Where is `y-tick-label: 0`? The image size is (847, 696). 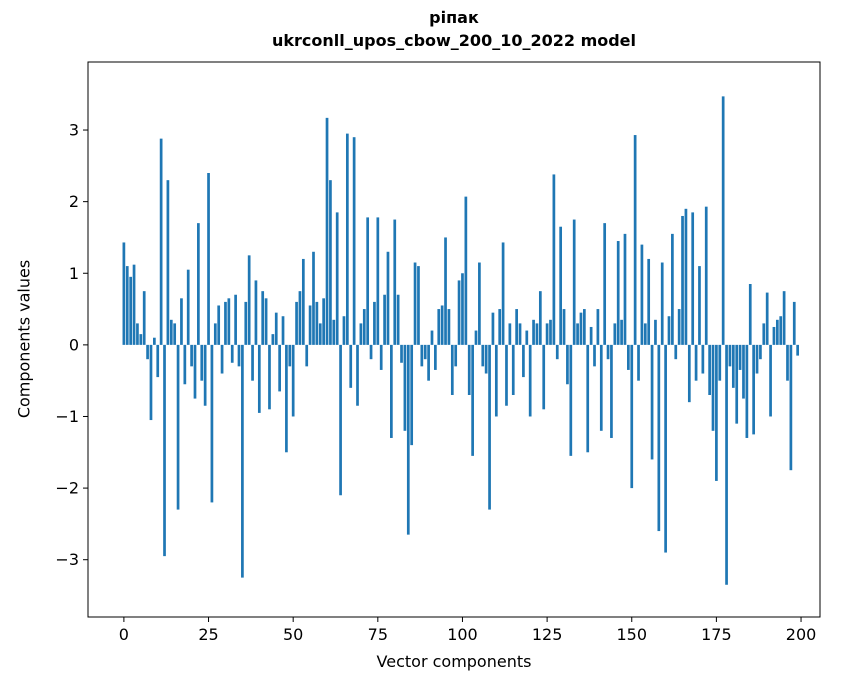 y-tick-label: 0 is located at coordinates (74, 344).